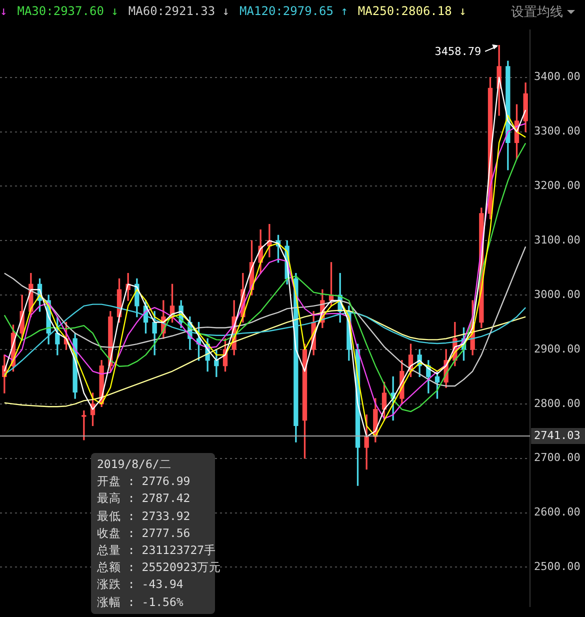 The image size is (585, 617). What do you see at coordinates (458, 51) in the screenshot?
I see `annotation: 3458.79` at bounding box center [458, 51].